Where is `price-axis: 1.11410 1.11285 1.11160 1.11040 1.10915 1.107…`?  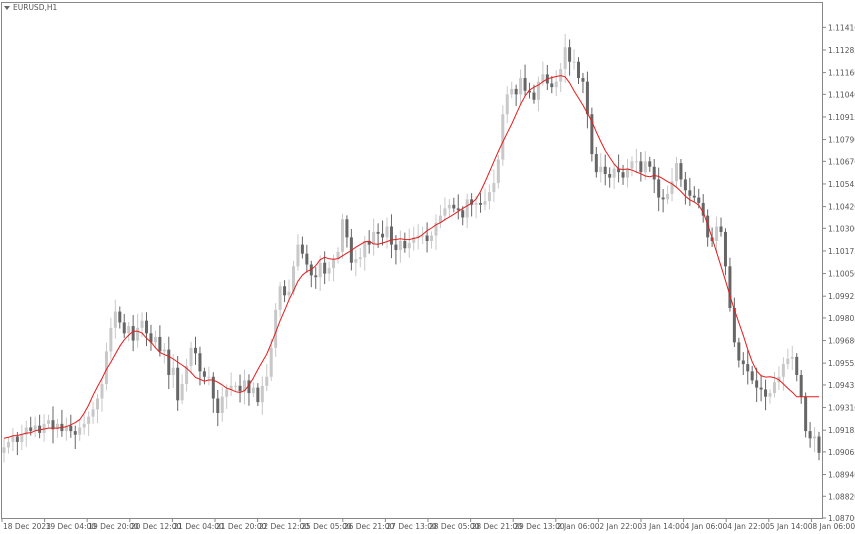 price-axis: 1.11410 1.11285 1.11160 1.11040 1.10915 1.107… is located at coordinates (838, 273).